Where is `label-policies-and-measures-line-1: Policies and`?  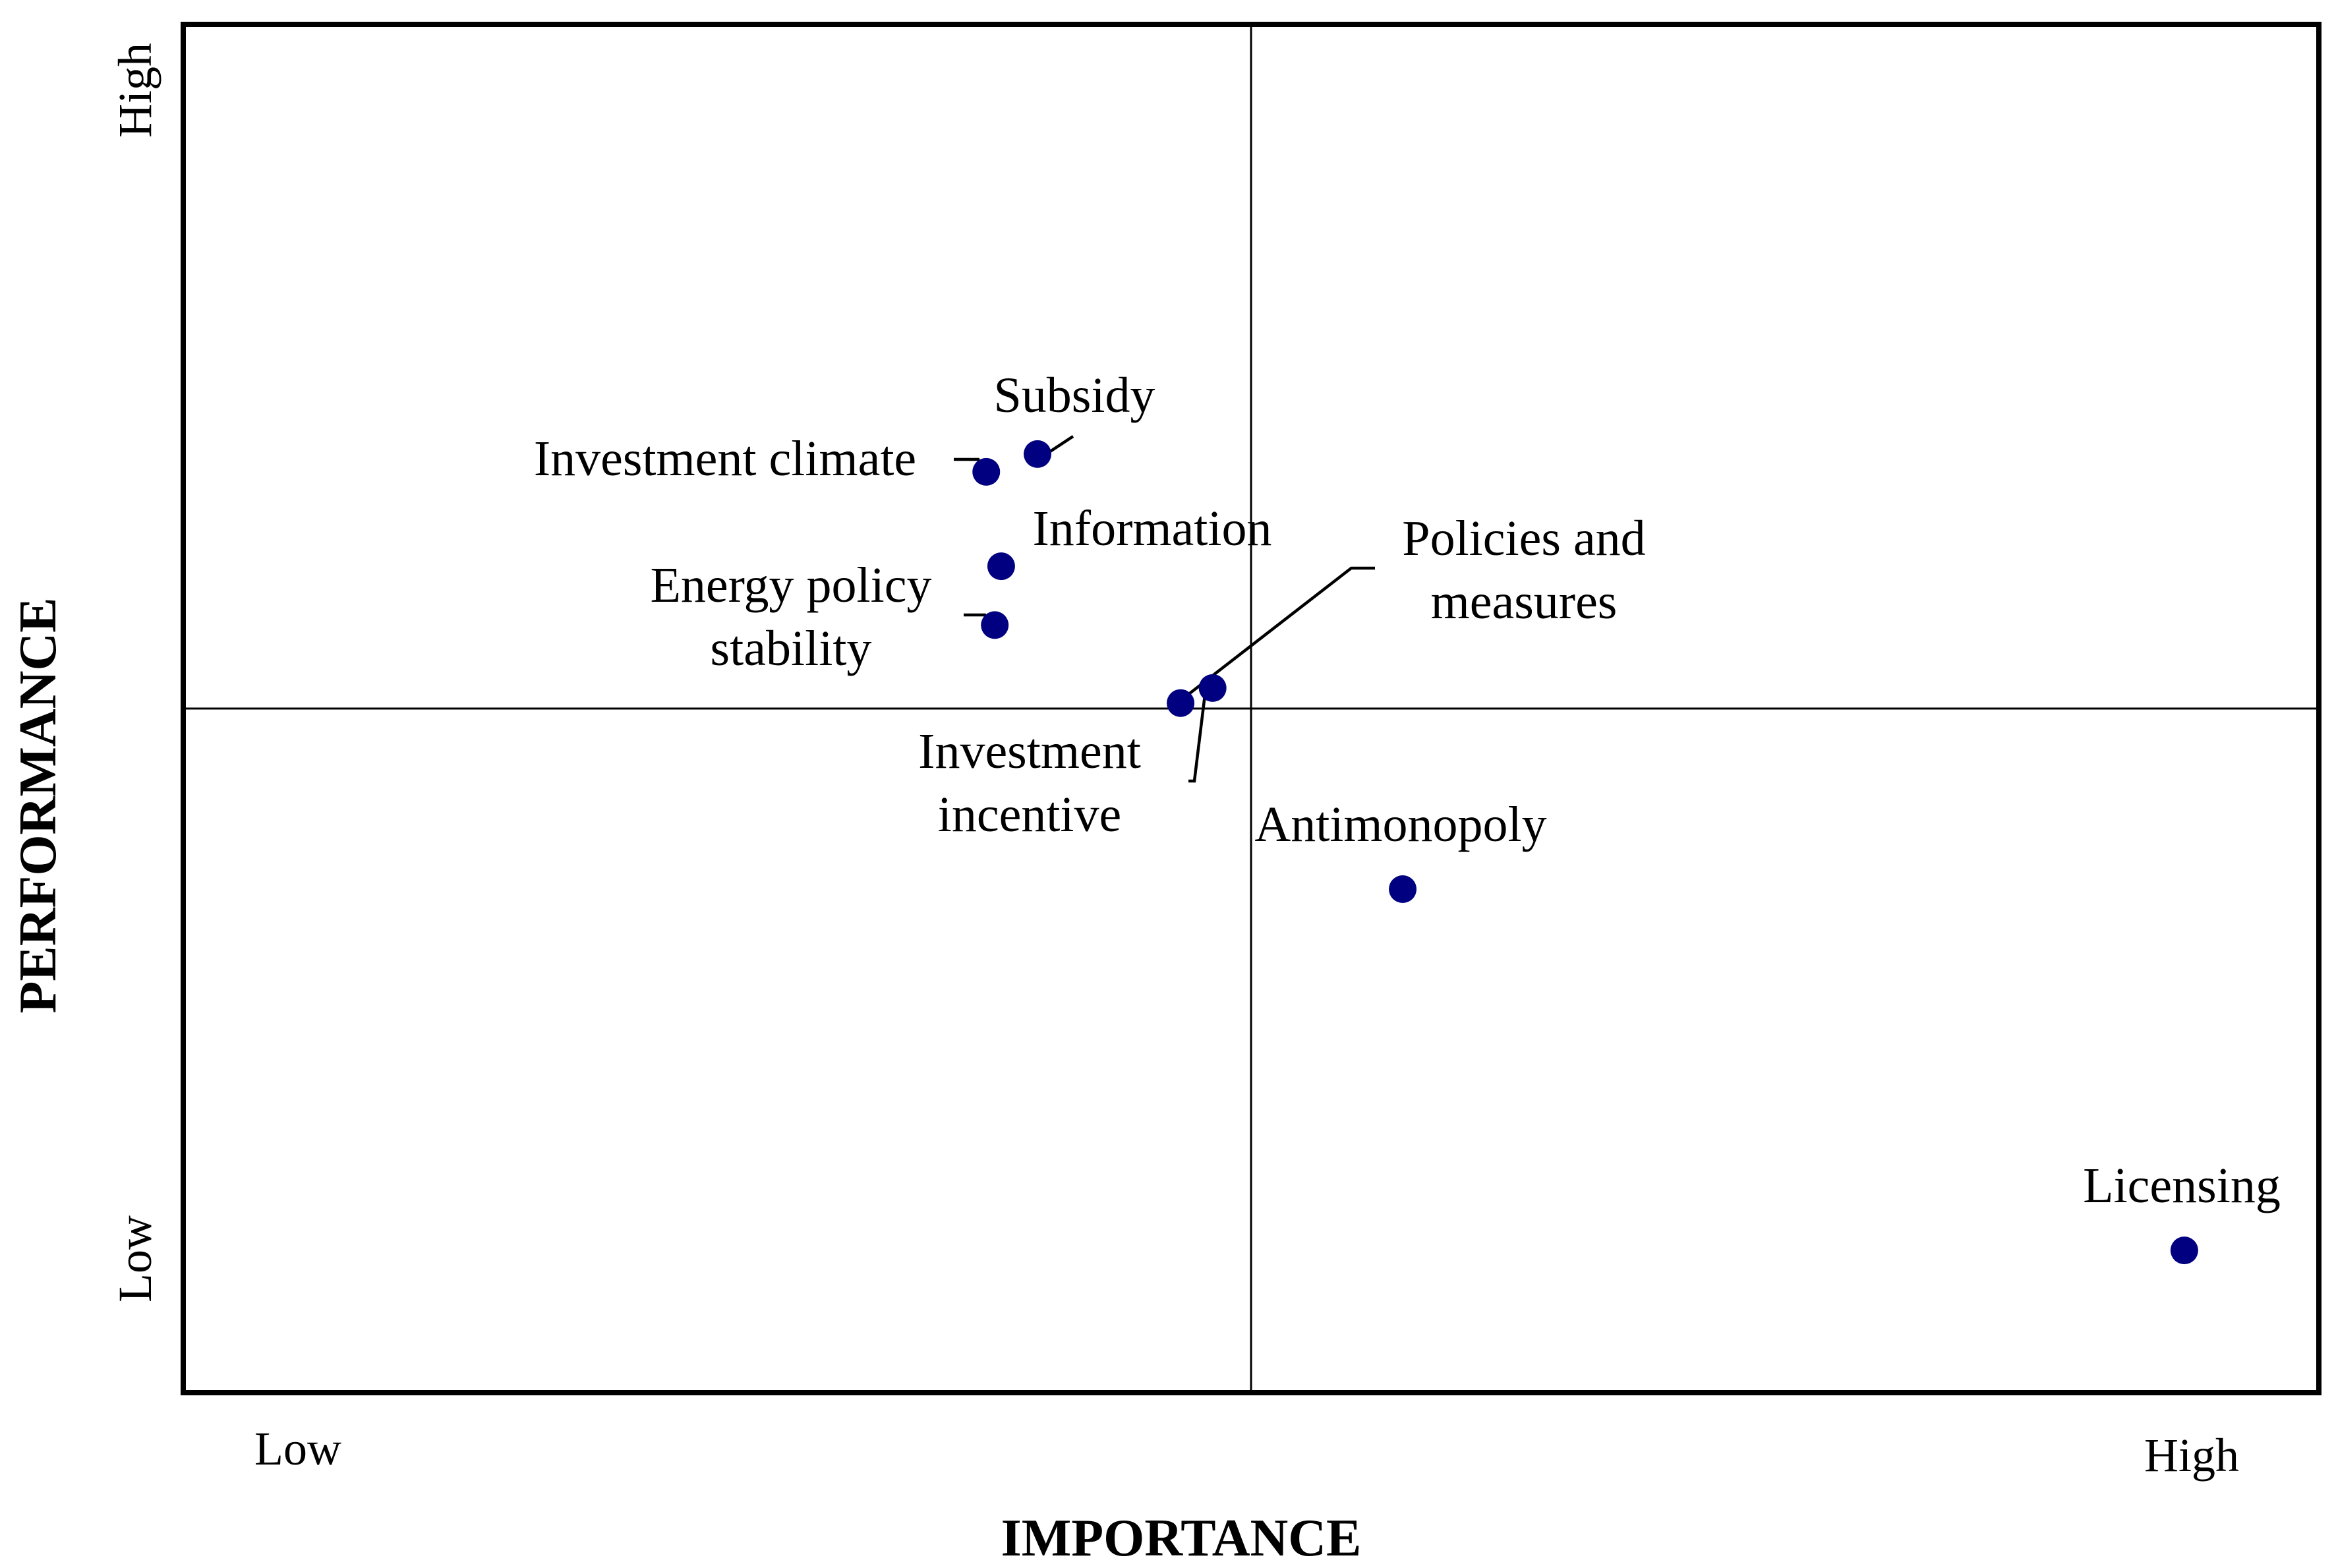 label-policies-and-measures-line-1: Policies and is located at coordinates (1523, 538).